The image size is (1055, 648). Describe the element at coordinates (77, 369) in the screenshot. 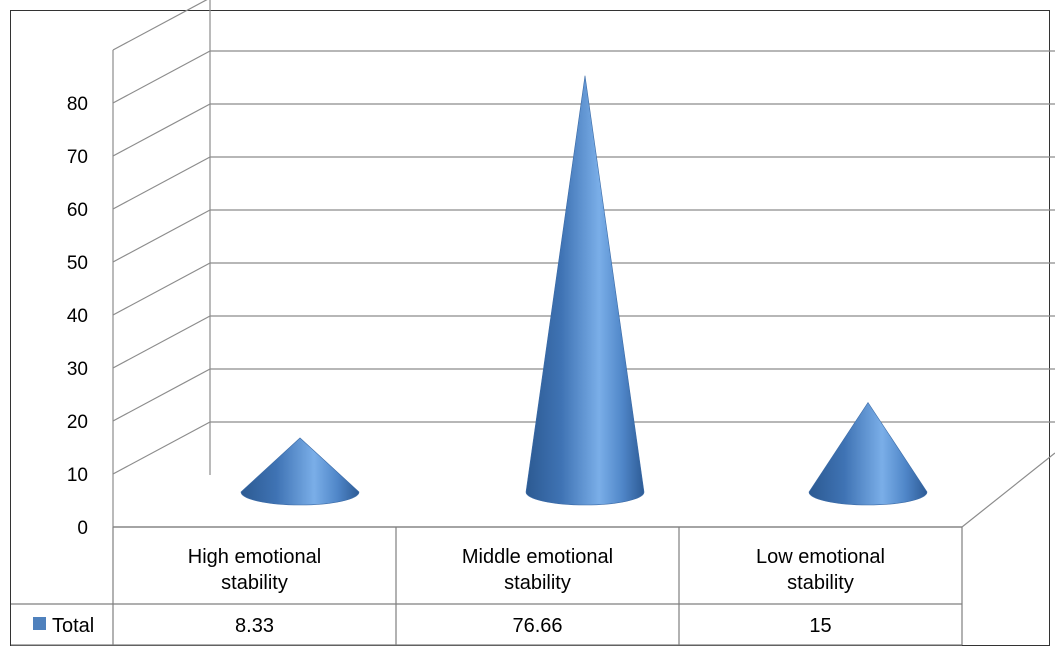

I see `y-tick-label: 30` at that location.